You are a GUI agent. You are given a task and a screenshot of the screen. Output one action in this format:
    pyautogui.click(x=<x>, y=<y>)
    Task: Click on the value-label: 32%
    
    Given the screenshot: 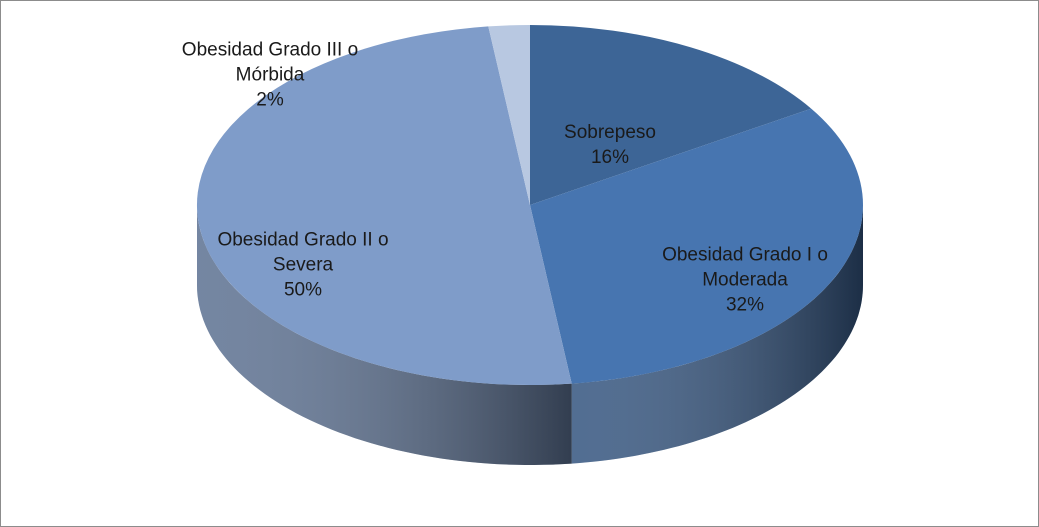 What is the action you would take?
    pyautogui.click(x=745, y=305)
    